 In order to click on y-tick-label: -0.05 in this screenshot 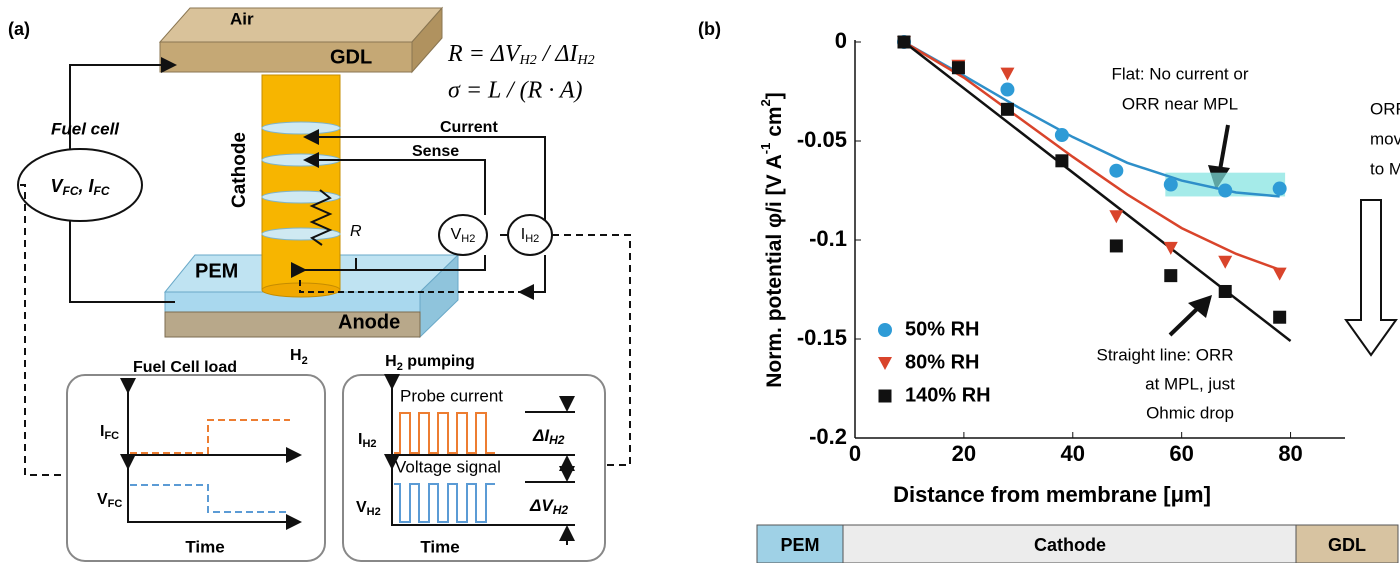, I will do `click(822, 139)`.